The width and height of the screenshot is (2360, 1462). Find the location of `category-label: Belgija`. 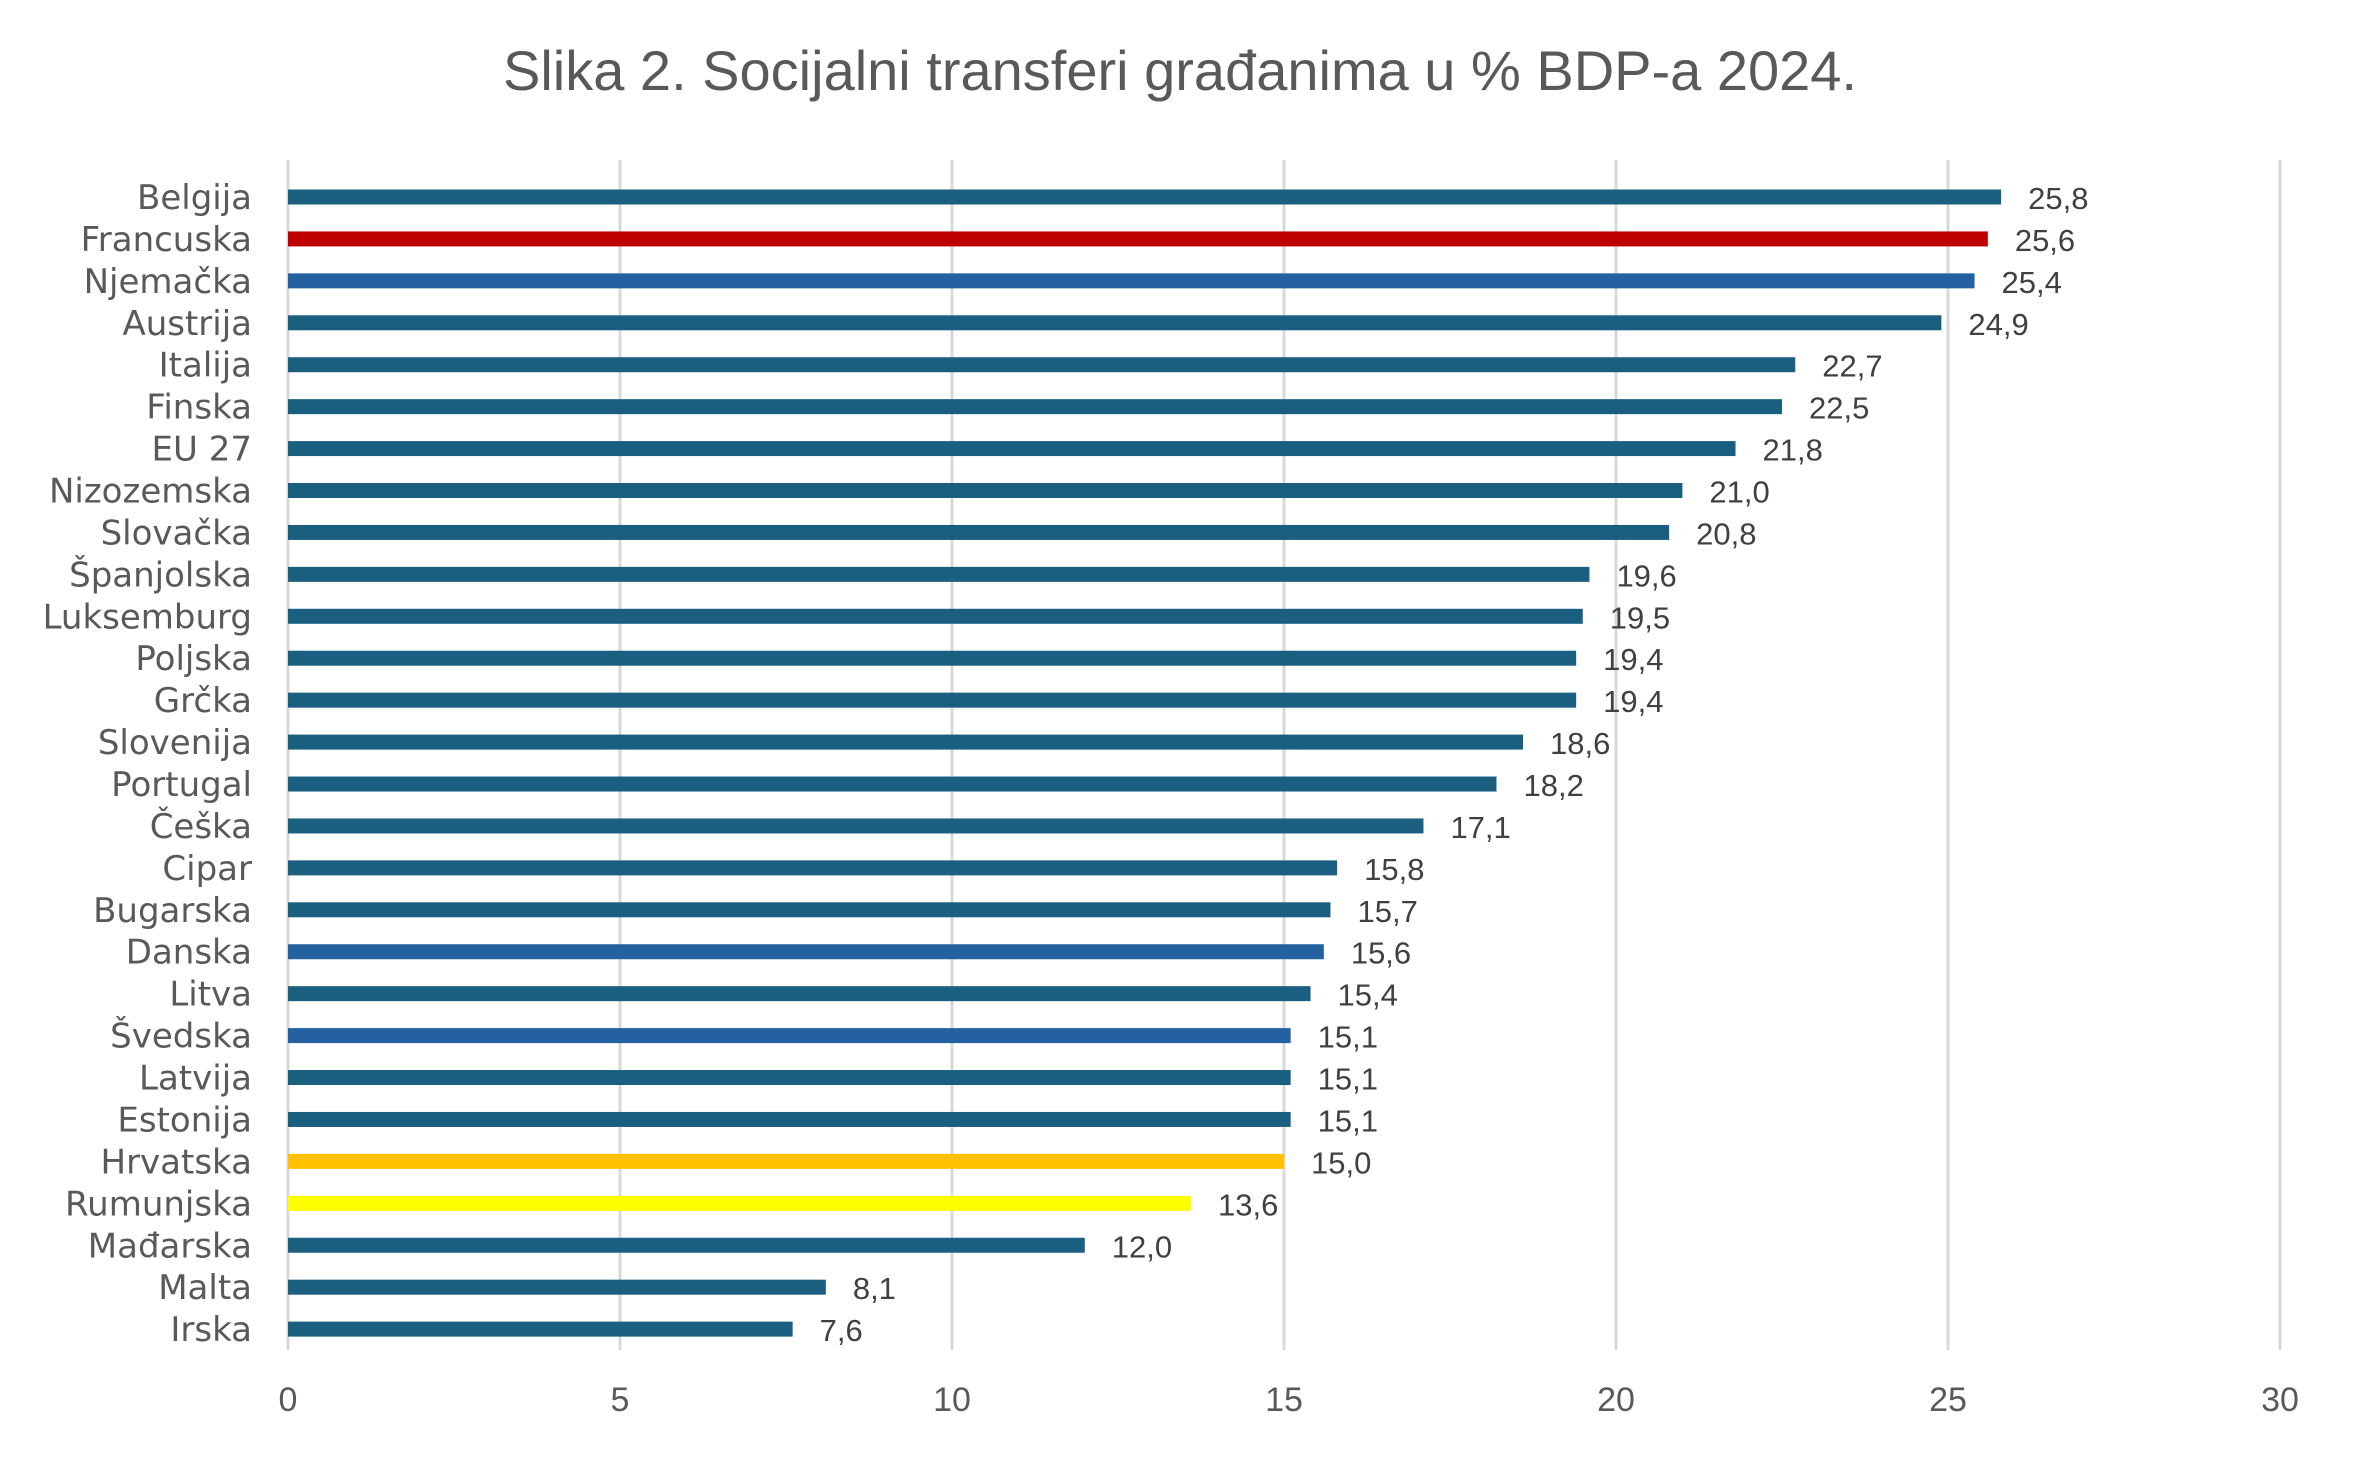

category-label: Belgija is located at coordinates (194, 198).